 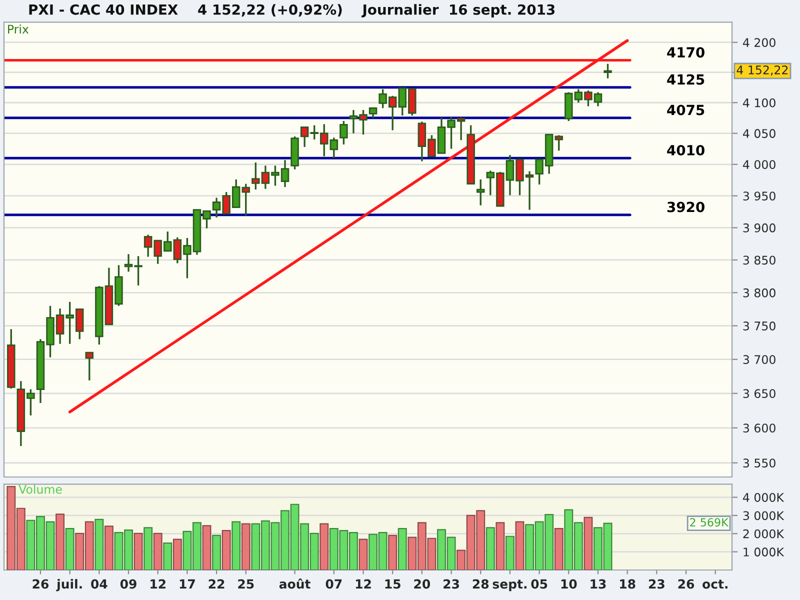 I want to click on x-tick-label: août, so click(x=294, y=583).